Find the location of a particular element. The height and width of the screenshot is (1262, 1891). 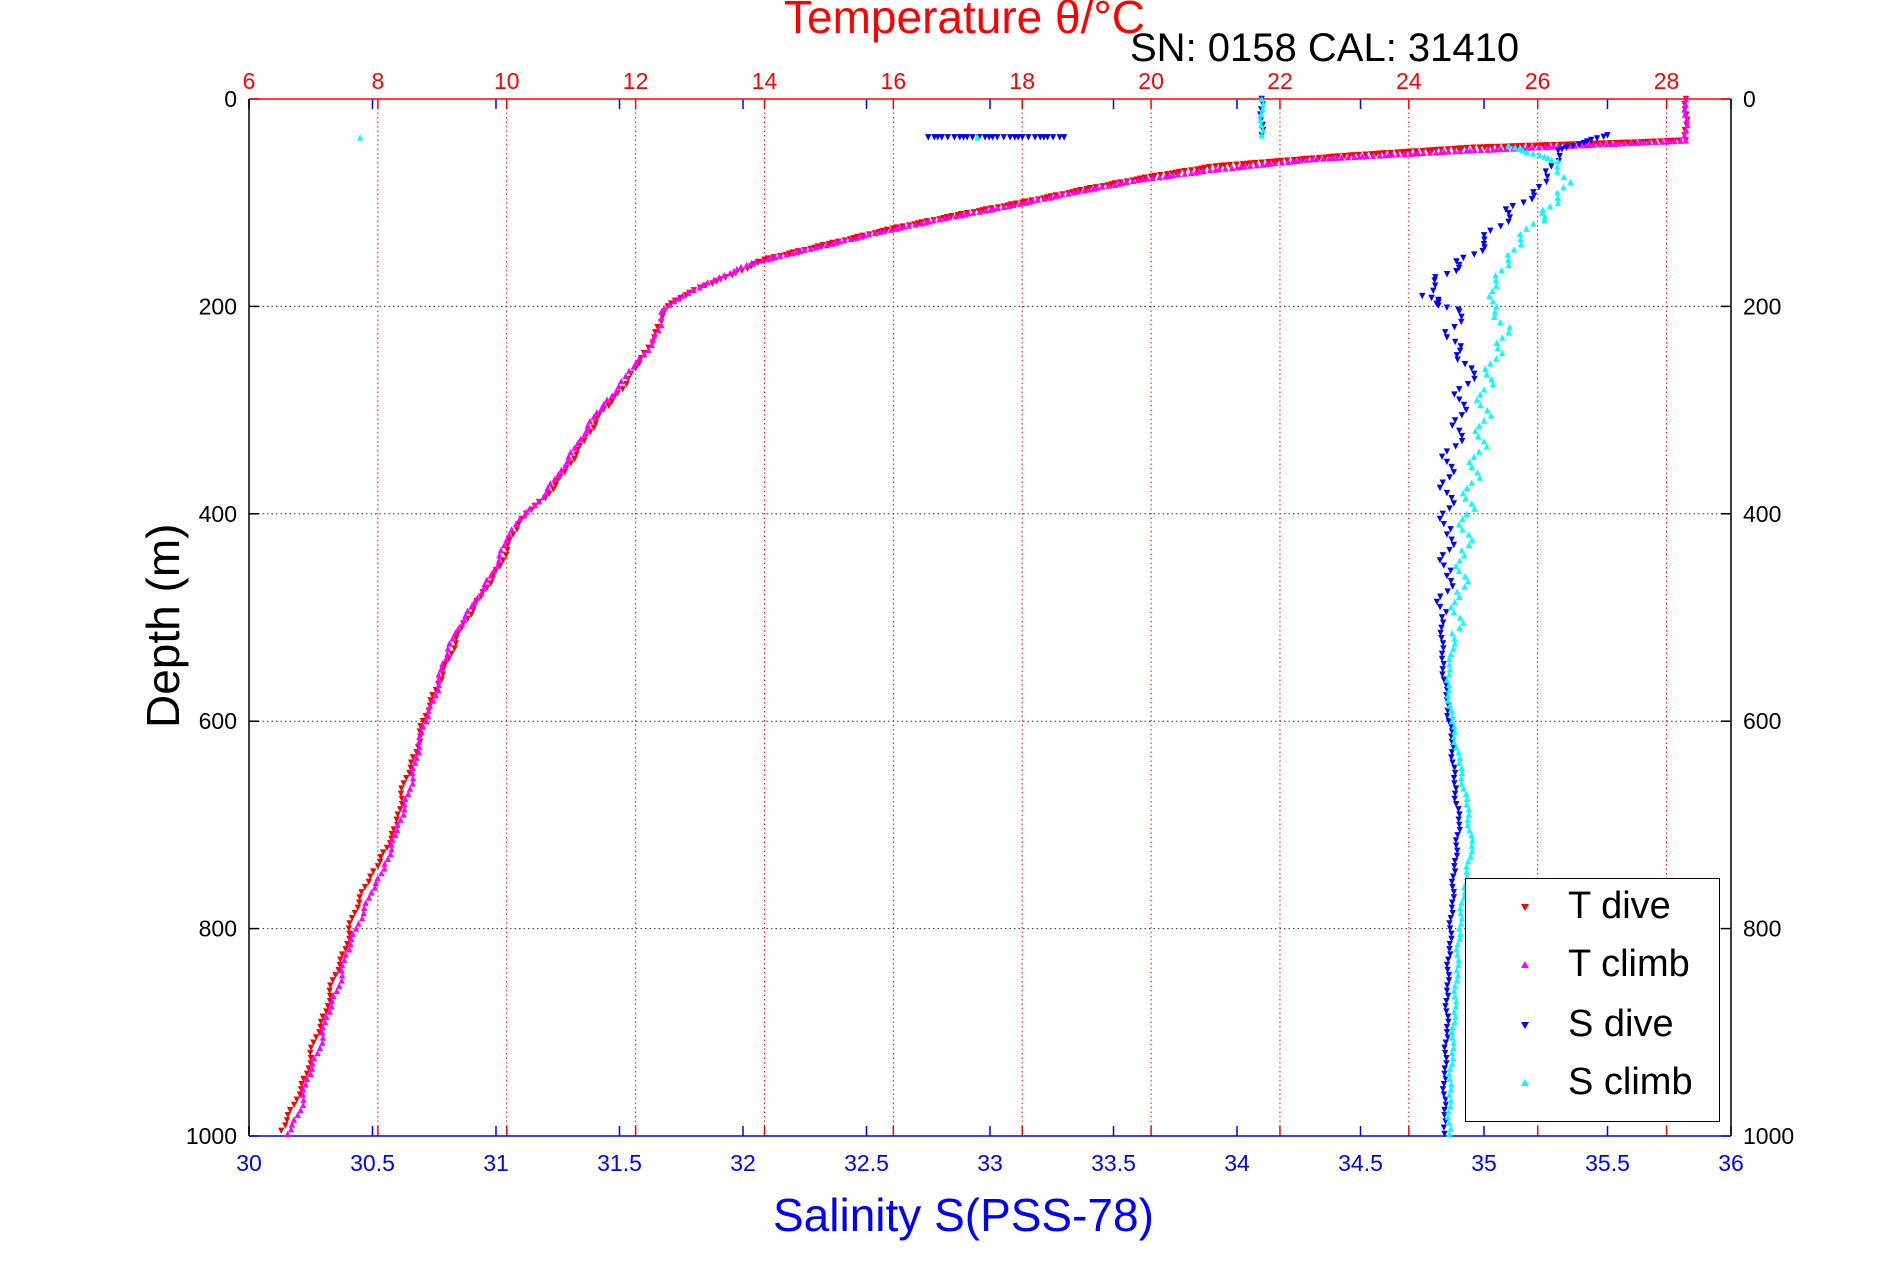

bottom-x-tick-label: 36 is located at coordinates (1731, 1163).